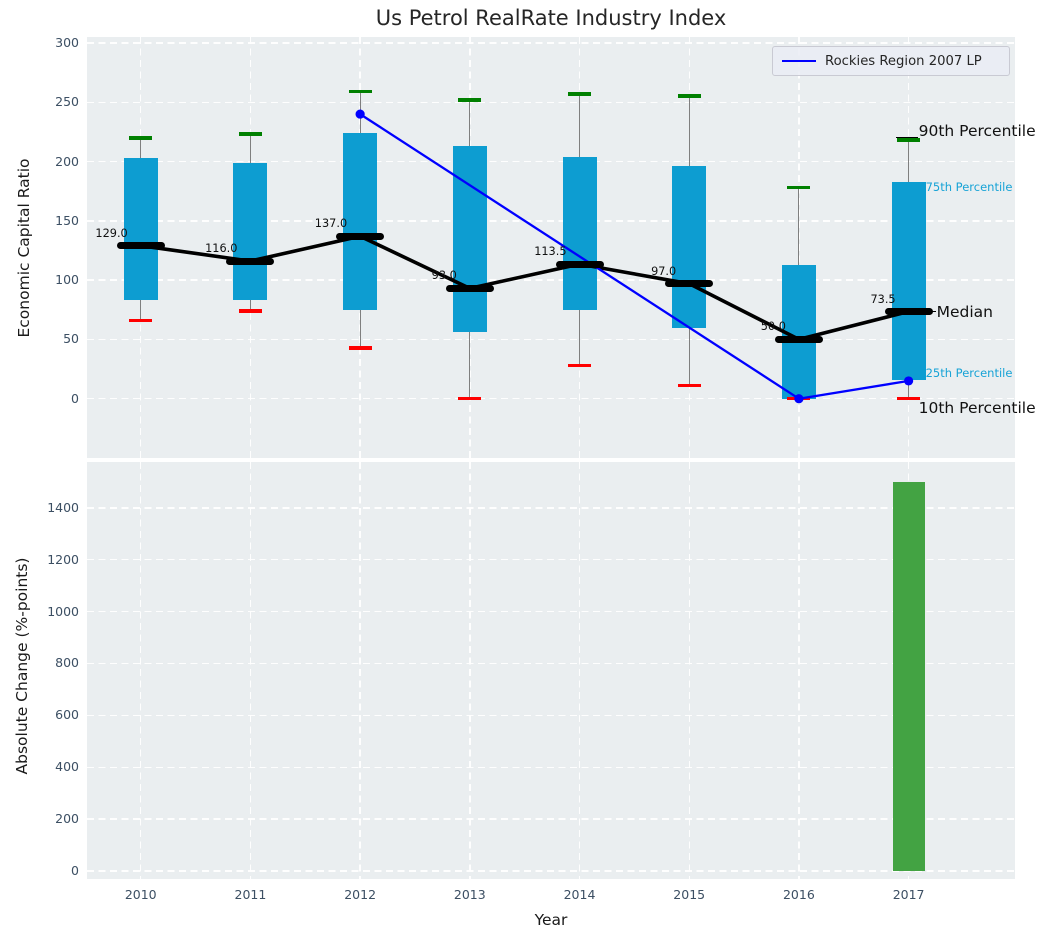  Describe the element at coordinates (550, 252) in the screenshot. I see `median-value-label: 113.5` at that location.